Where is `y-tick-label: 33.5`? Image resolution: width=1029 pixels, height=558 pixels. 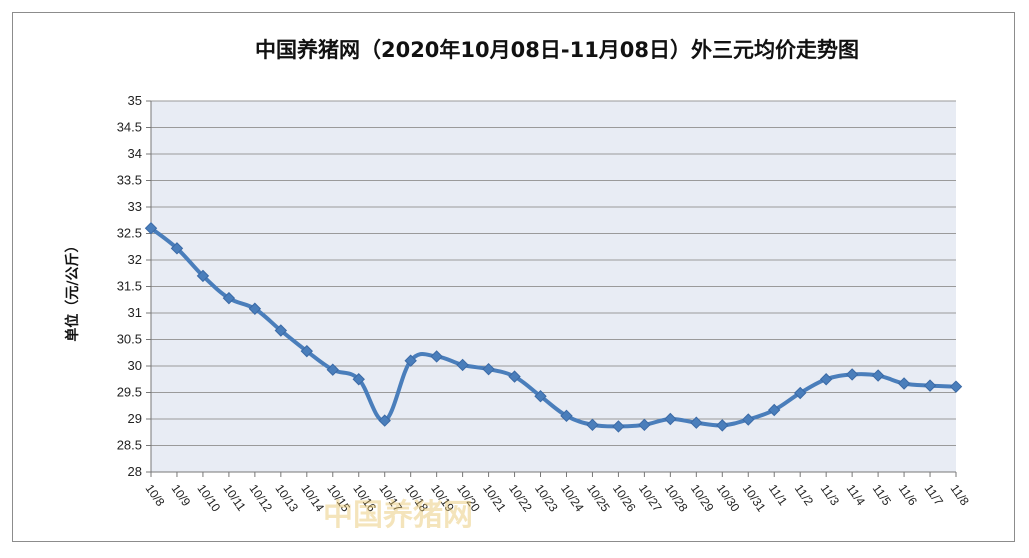
y-tick-label: 33.5 is located at coordinates (129, 180).